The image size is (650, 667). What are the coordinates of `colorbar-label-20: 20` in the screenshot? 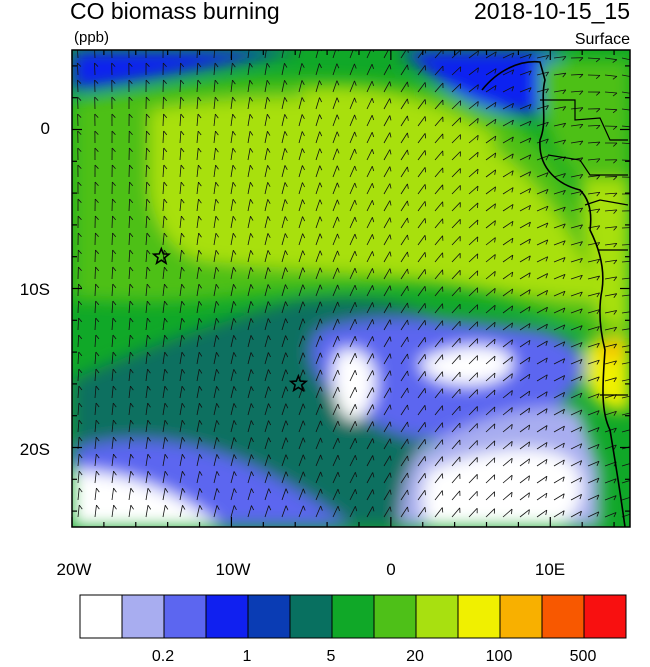 It's located at (415, 656).